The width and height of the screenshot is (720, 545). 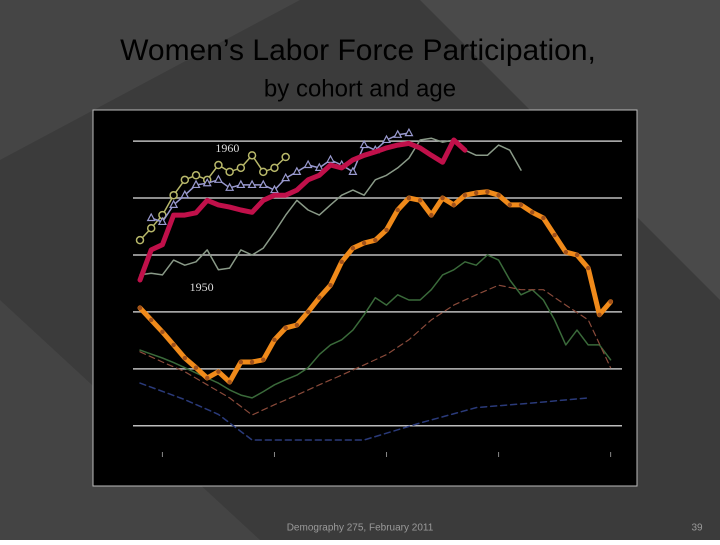 What do you see at coordinates (150, 80) in the screenshot?
I see `background-shape` at bounding box center [150, 80].